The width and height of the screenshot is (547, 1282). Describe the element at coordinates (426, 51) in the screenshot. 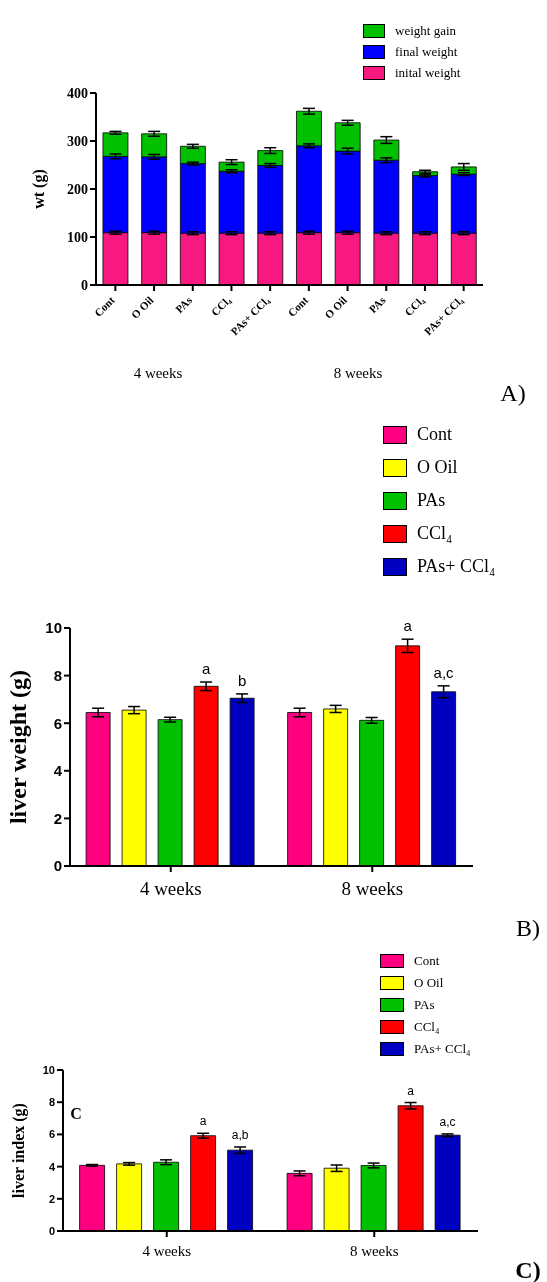

I see `legend-label: final weight` at that location.